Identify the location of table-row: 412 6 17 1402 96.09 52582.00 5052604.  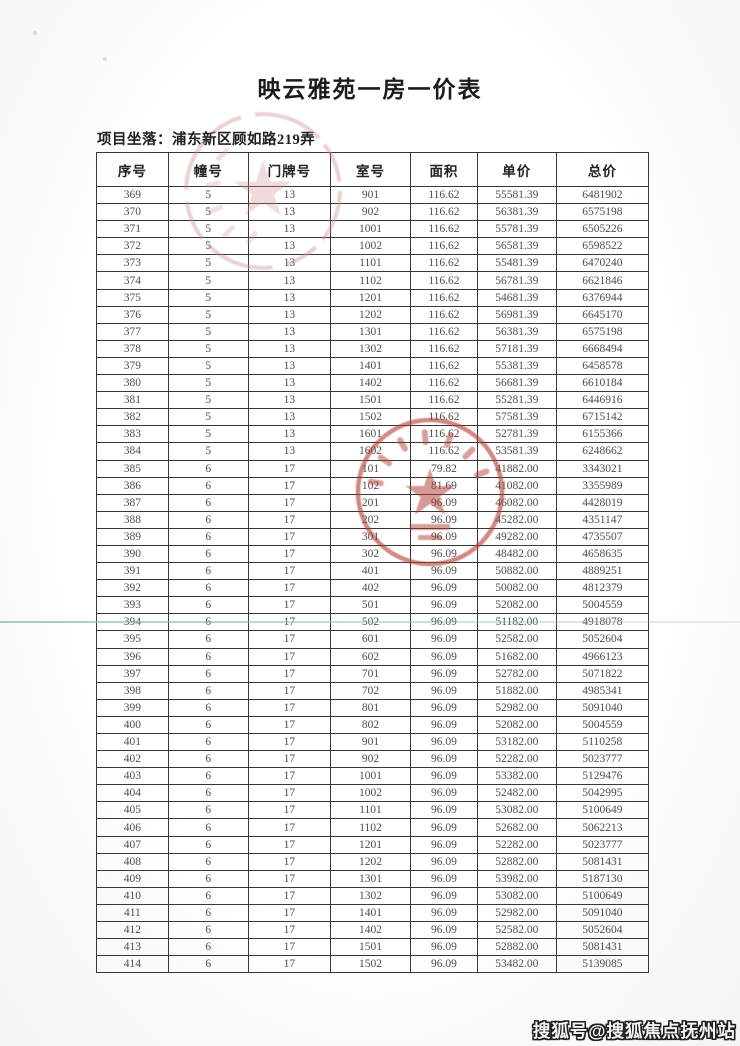
(373, 930).